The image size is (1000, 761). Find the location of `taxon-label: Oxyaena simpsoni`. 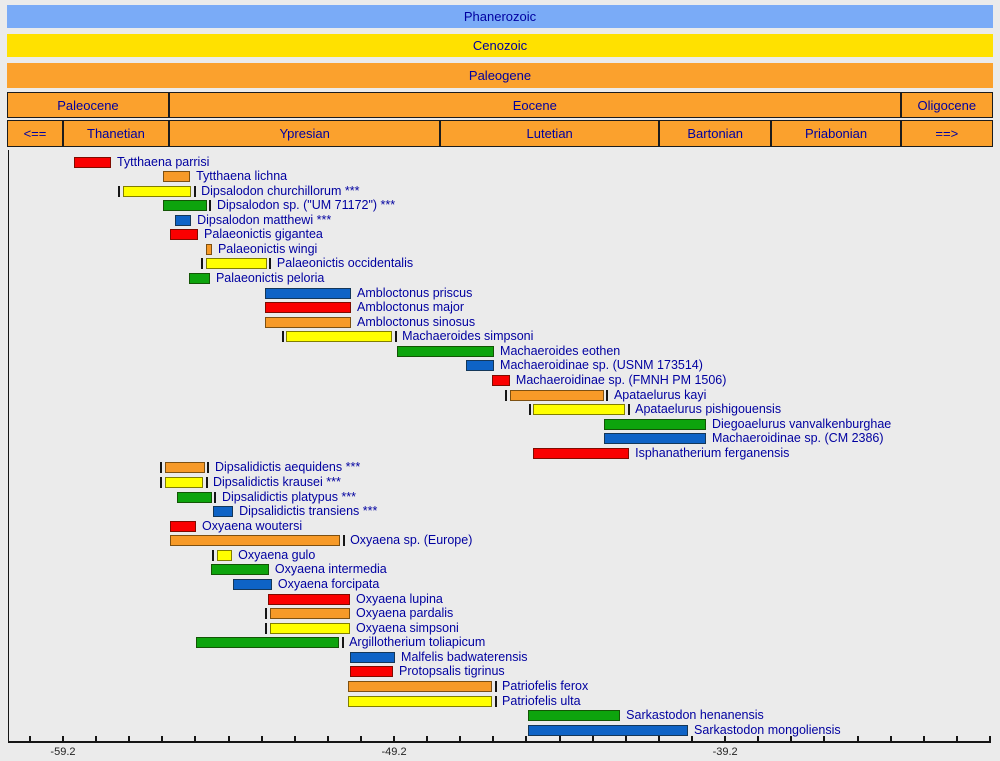

taxon-label: Oxyaena simpsoni is located at coordinates (407, 627).